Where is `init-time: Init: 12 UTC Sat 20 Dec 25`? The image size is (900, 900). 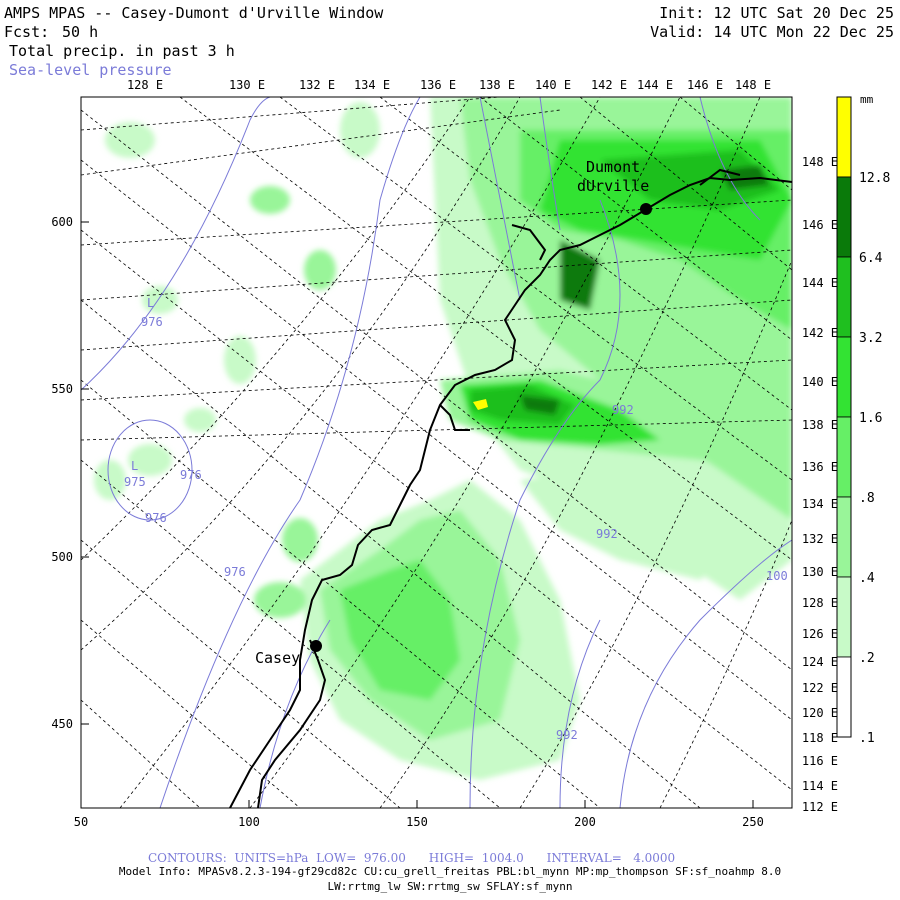
init-time: Init: 12 UTC Sat 20 Dec 25 is located at coordinates (776, 13).